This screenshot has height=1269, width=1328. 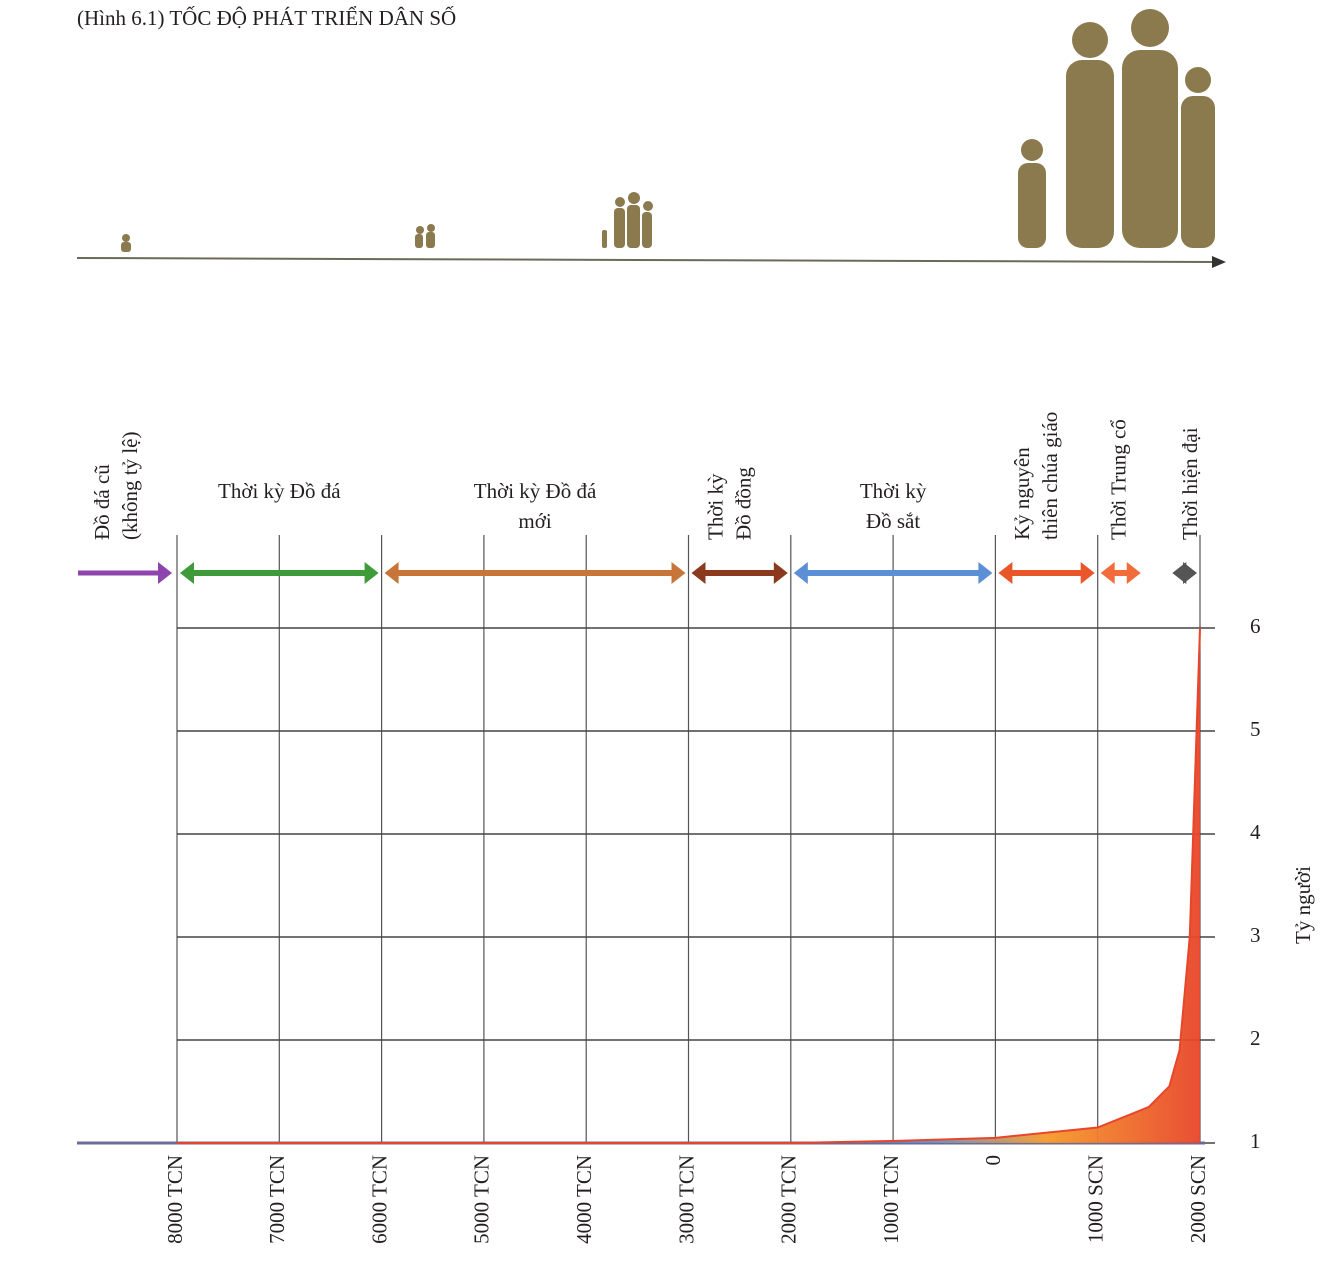 I want to click on period-label: Kỷ nguyên, so click(x=1022, y=493).